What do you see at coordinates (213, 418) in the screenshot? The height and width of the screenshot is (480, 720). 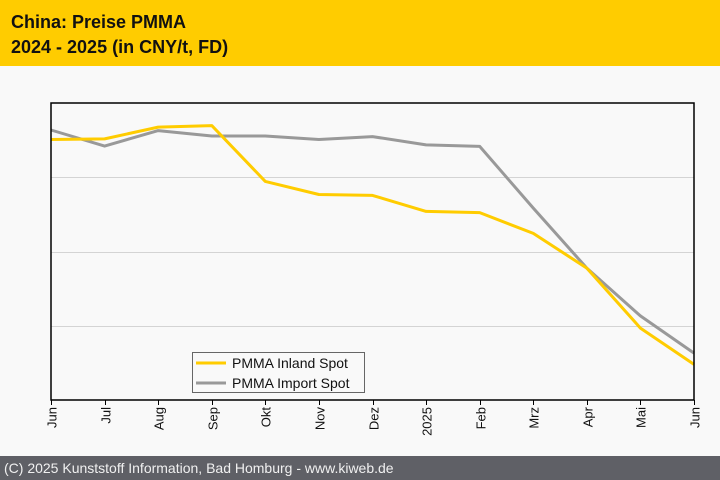 I see `x-tick-label: Sep` at bounding box center [213, 418].